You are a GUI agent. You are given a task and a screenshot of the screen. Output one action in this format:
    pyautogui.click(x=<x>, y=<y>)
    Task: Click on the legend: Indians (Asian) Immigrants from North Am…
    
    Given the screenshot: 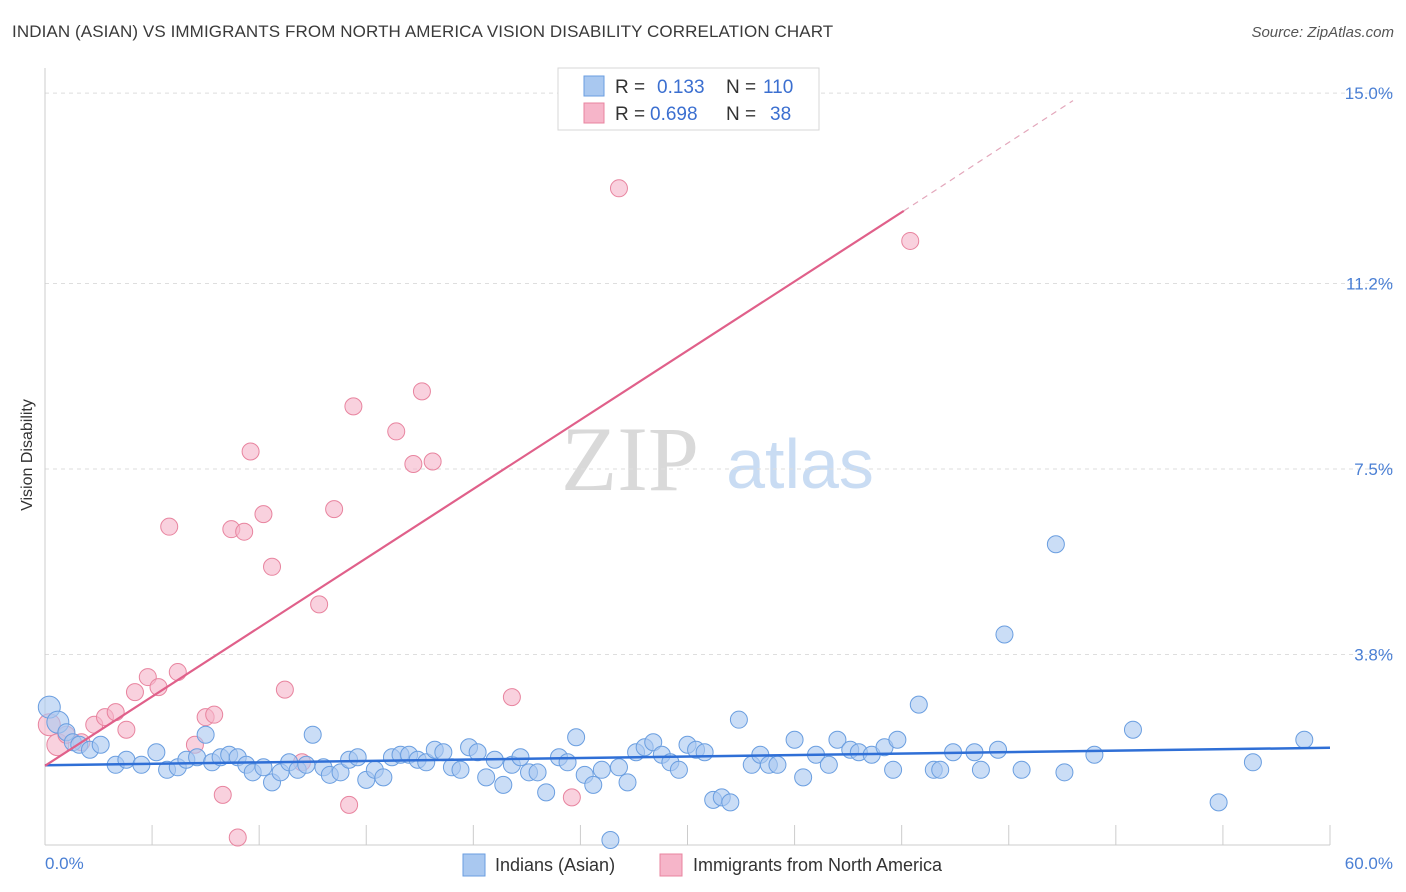 What is the action you would take?
    pyautogui.click(x=702, y=865)
    